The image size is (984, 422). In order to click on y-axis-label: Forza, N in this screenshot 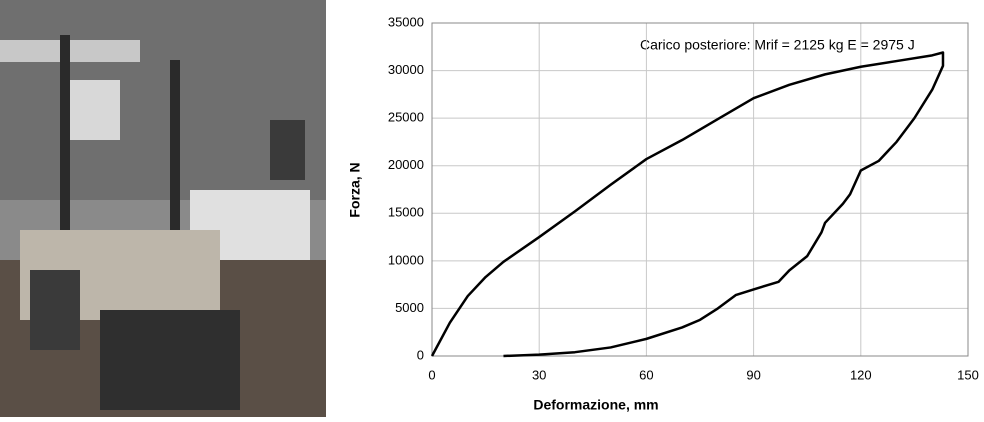, I will do `click(355, 189)`.